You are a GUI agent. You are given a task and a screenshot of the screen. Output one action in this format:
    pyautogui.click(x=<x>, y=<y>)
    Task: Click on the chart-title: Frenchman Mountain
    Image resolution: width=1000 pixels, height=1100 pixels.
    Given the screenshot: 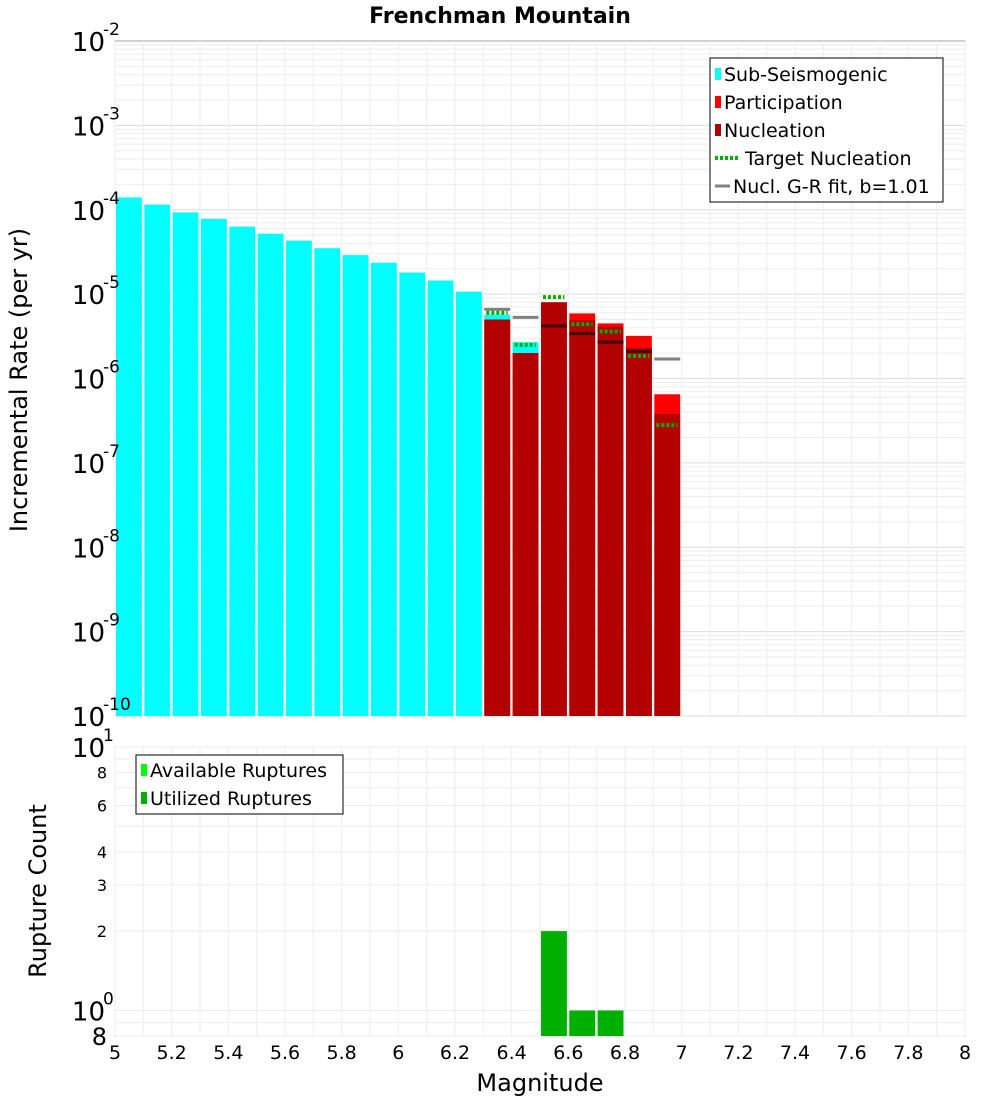 What is the action you would take?
    pyautogui.click(x=500, y=16)
    